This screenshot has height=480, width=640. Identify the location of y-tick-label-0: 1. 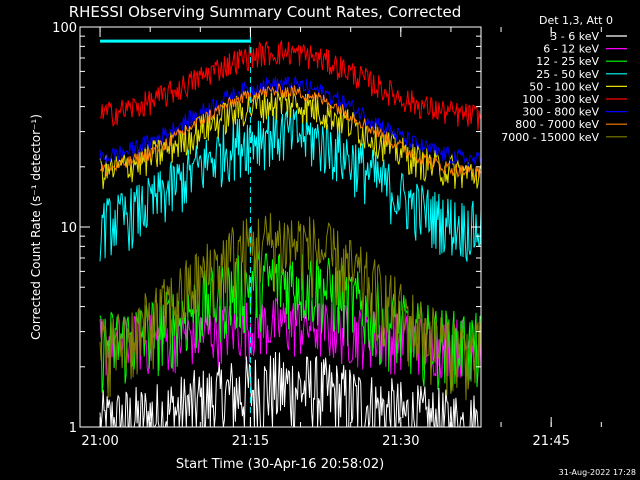
(73, 428).